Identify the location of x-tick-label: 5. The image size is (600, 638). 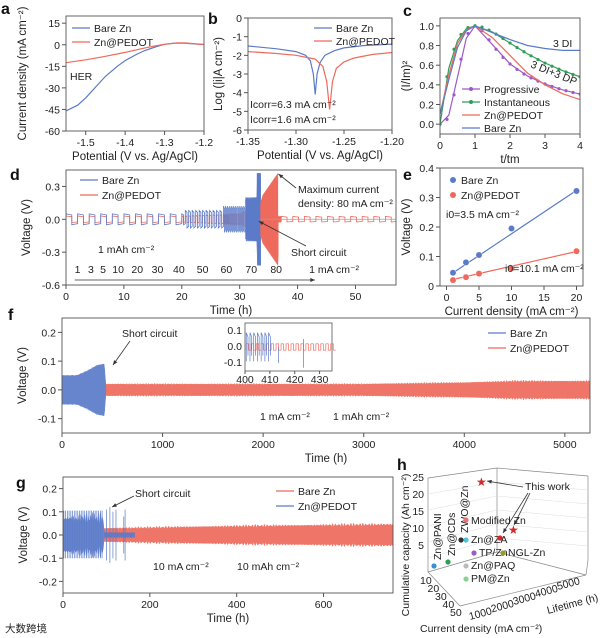
(479, 298).